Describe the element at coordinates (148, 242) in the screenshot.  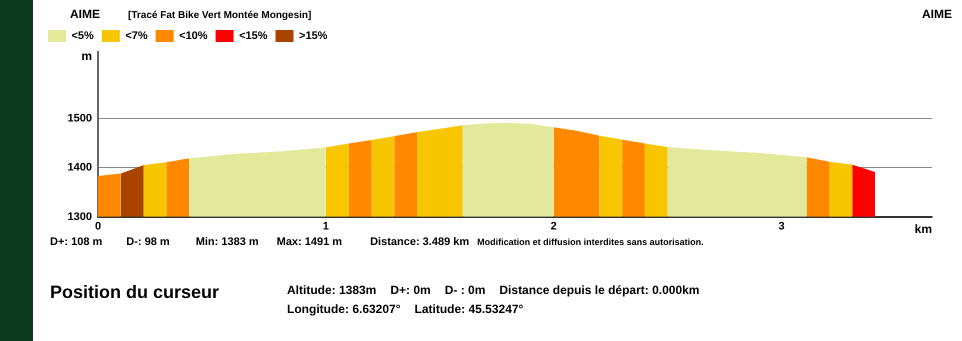
I see `text: D-: 98 m` at that location.